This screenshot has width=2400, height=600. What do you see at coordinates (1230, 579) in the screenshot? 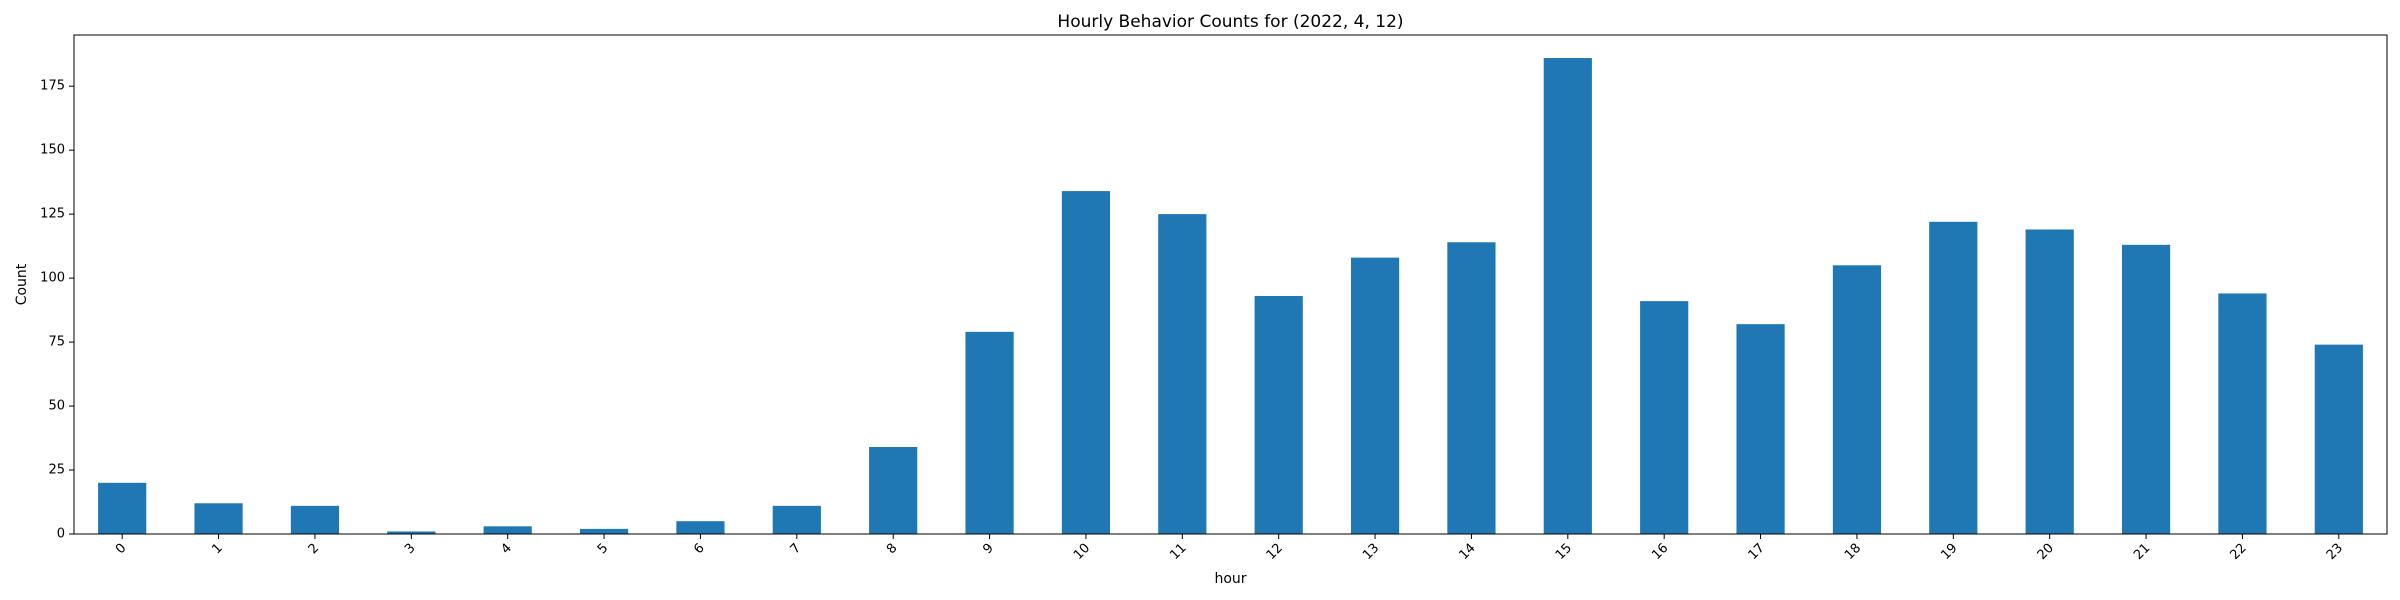
I see `x-axis-label: hour` at bounding box center [1230, 579].